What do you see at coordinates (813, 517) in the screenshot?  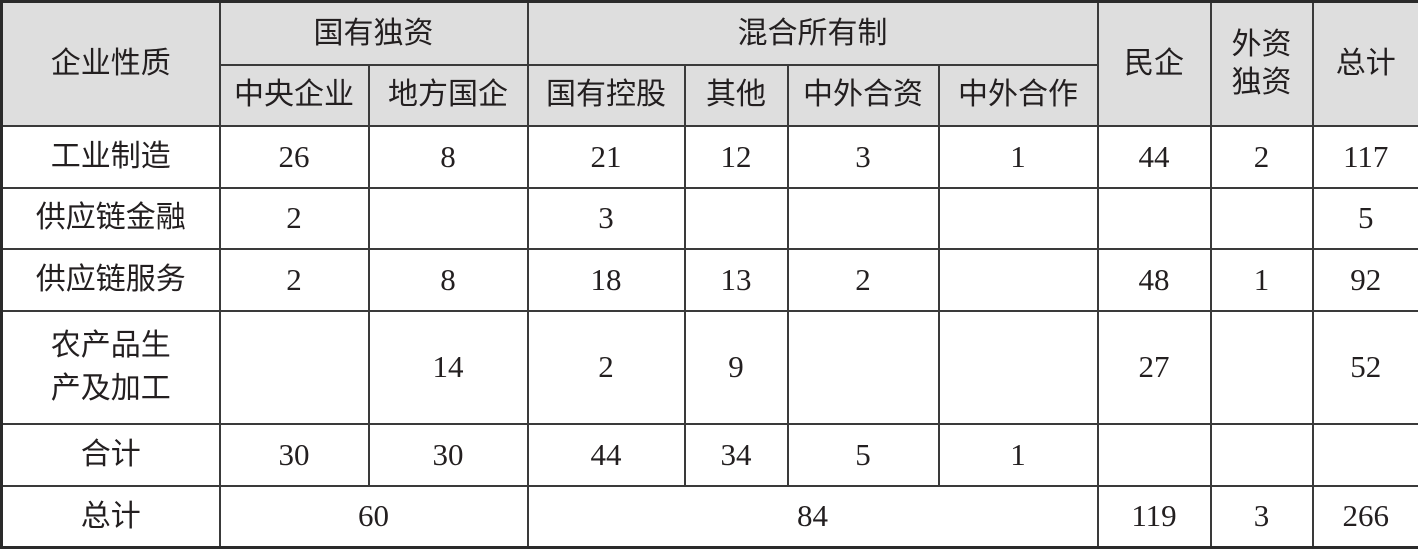 I see `total-mixed: 84` at bounding box center [813, 517].